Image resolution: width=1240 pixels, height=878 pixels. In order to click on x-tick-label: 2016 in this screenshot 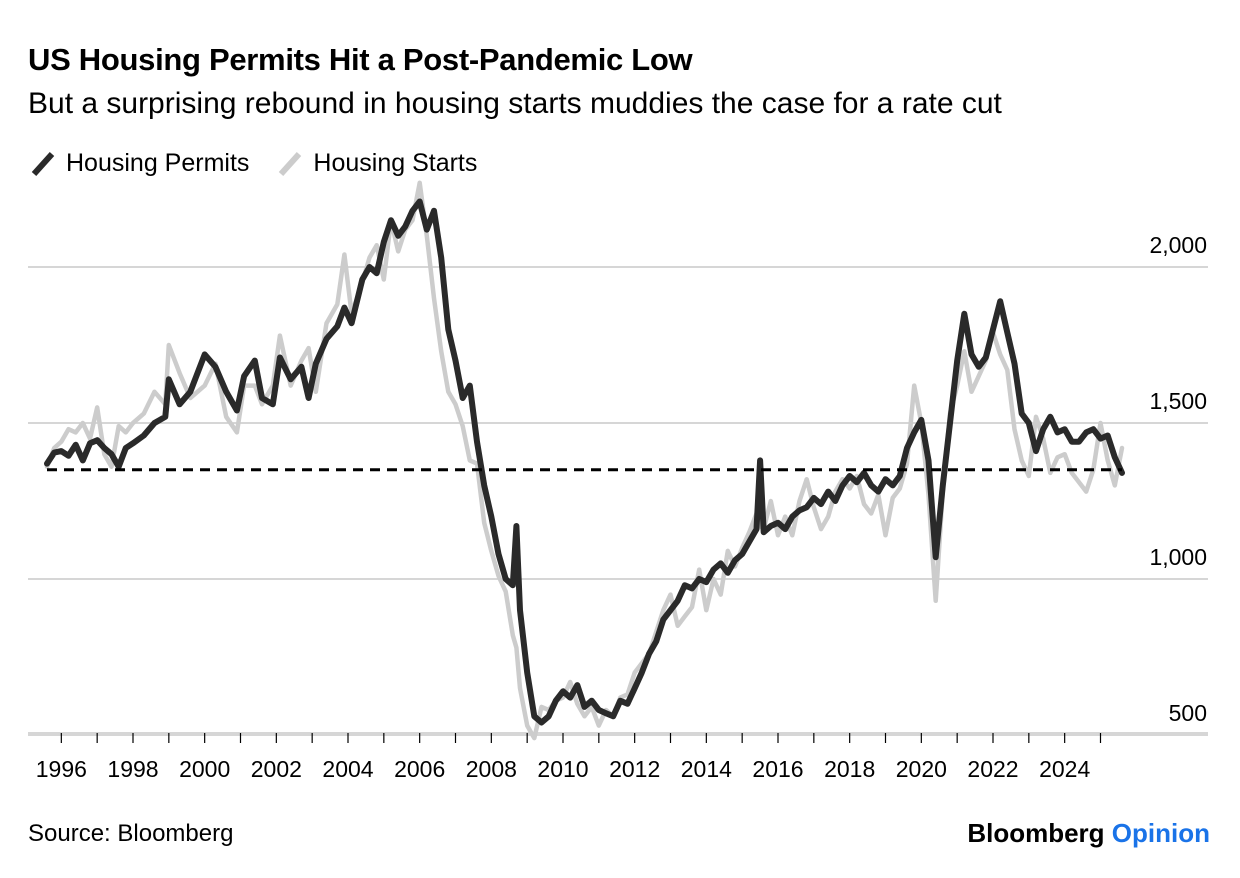, I will do `click(777, 769)`.